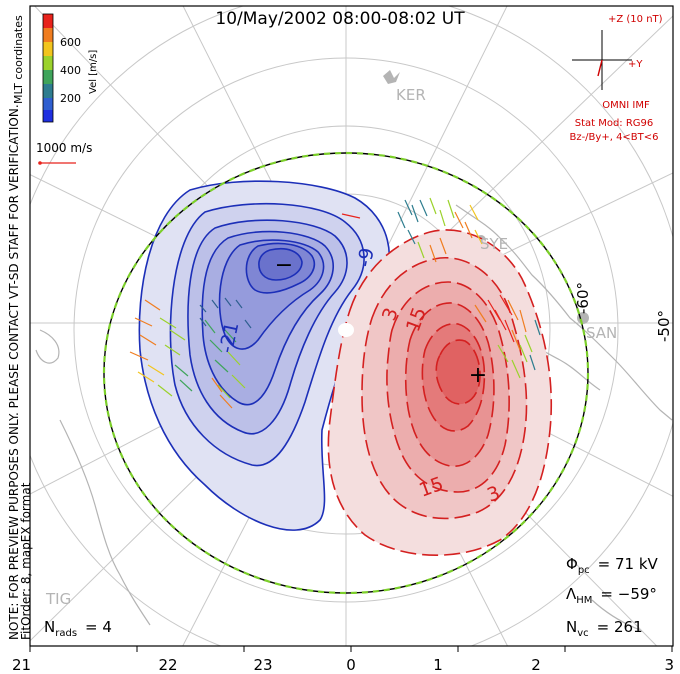  I want to click on latitude-label-50: -50°, so click(664, 326).